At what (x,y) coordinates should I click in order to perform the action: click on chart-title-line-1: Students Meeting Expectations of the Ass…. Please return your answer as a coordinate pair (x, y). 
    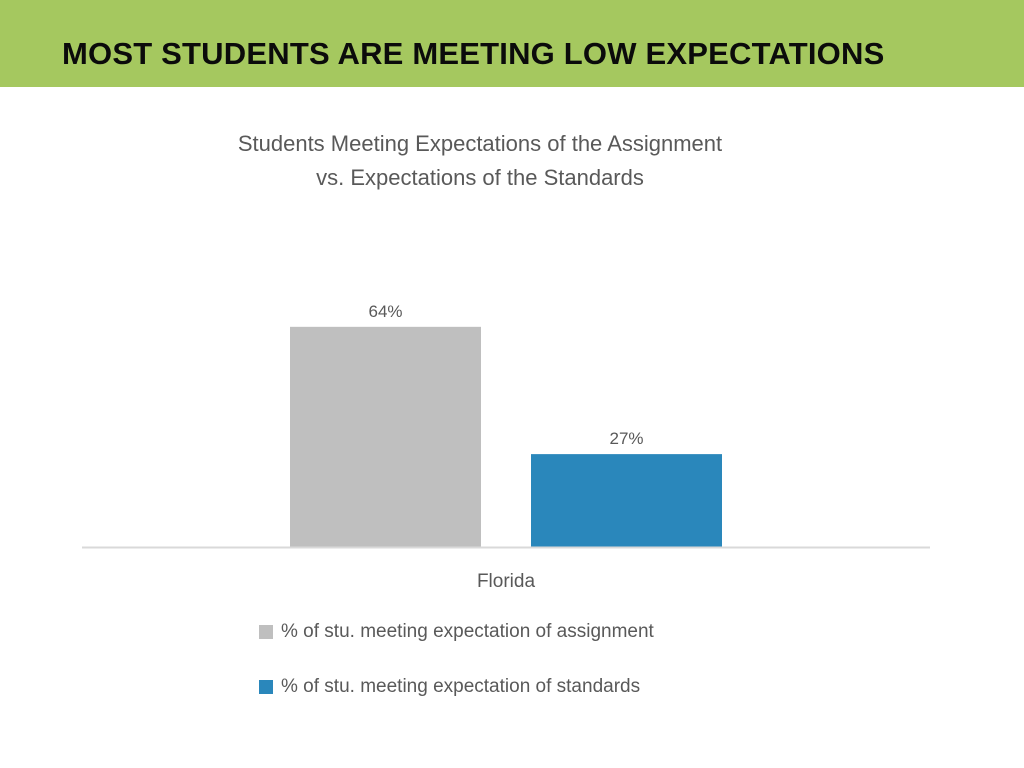
    Looking at the image, I should click on (480, 143).